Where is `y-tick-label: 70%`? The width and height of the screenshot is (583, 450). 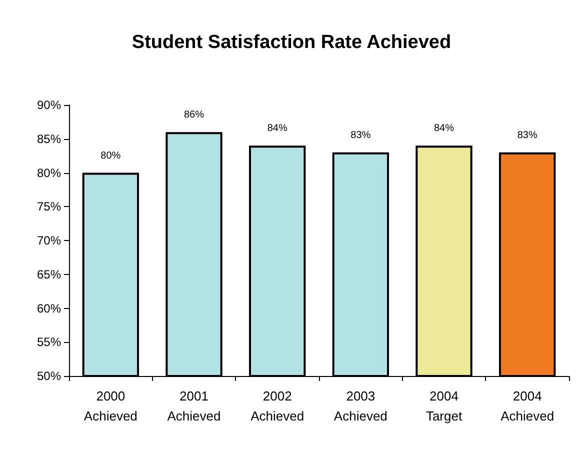 y-tick-label: 70% is located at coordinates (49, 241).